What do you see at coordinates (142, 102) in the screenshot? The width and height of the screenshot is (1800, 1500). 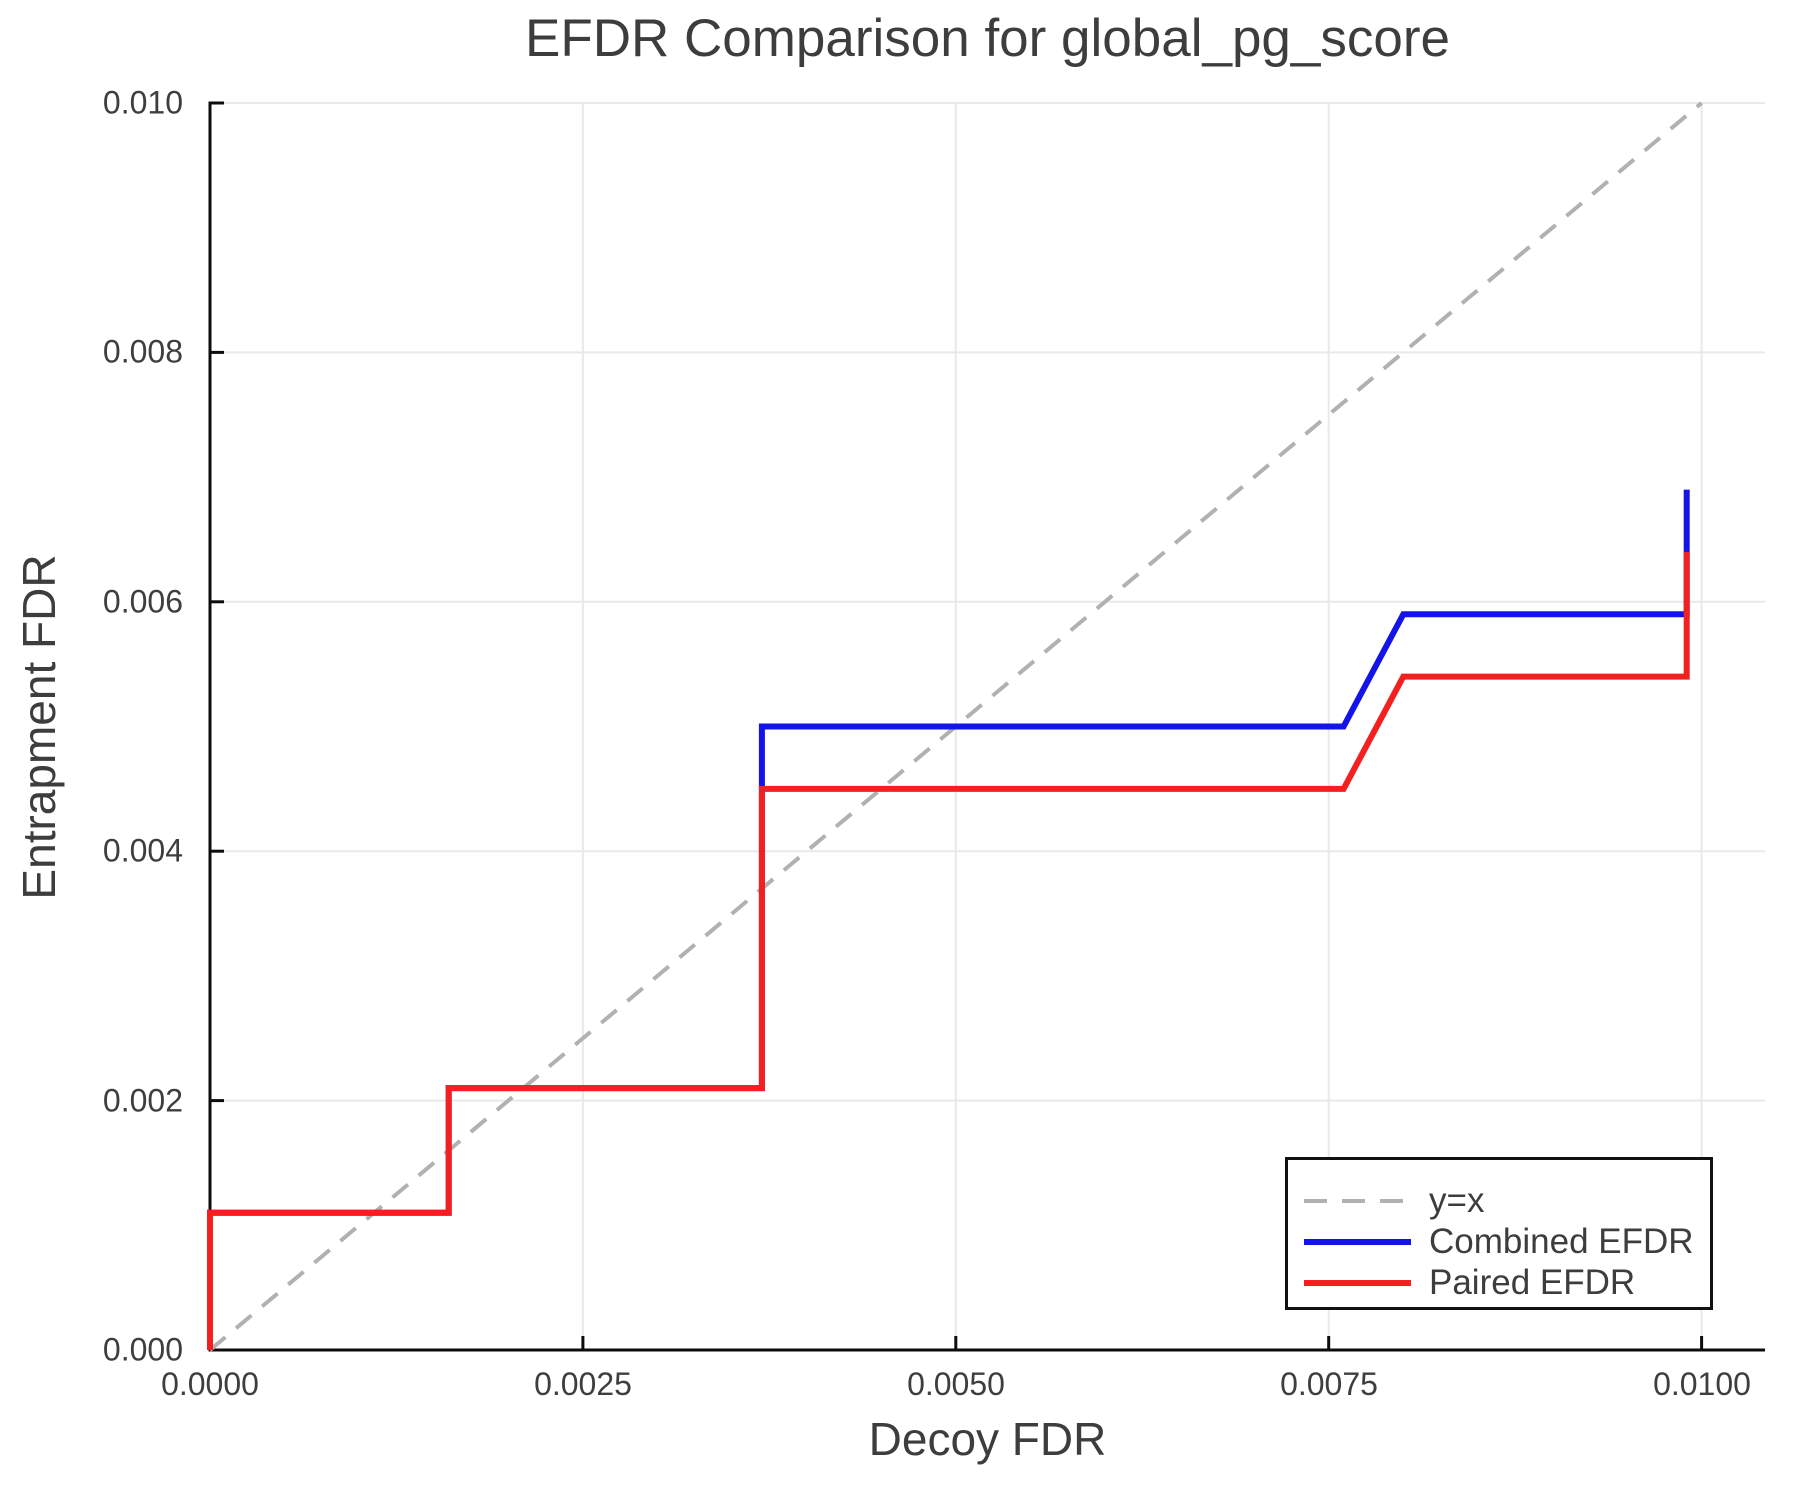 I see `y-tick-label: 0.010` at bounding box center [142, 102].